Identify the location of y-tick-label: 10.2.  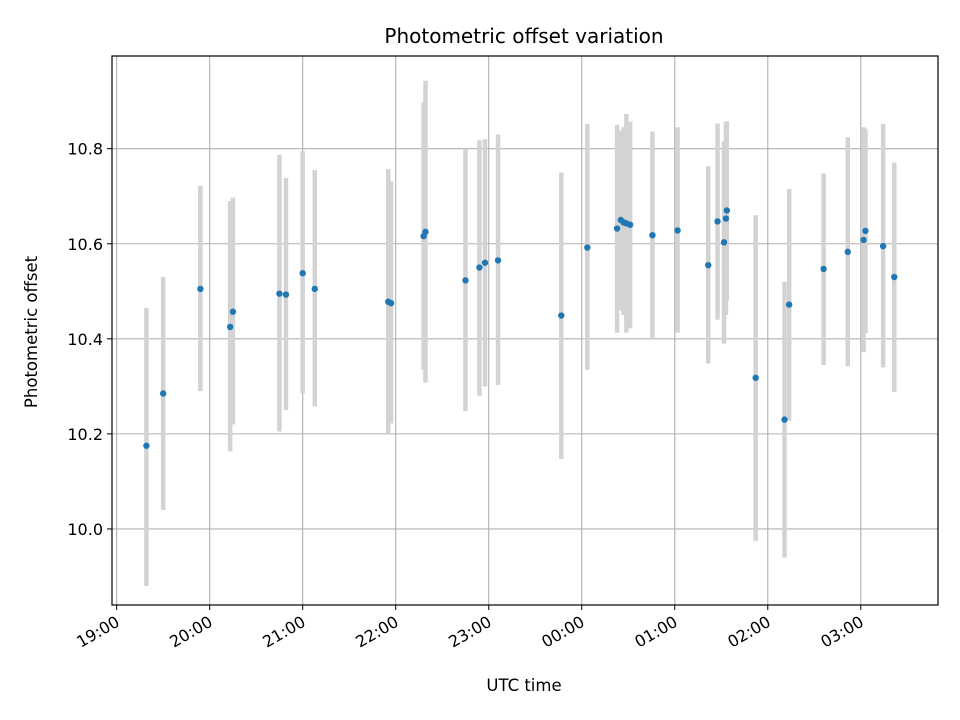
(85, 434).